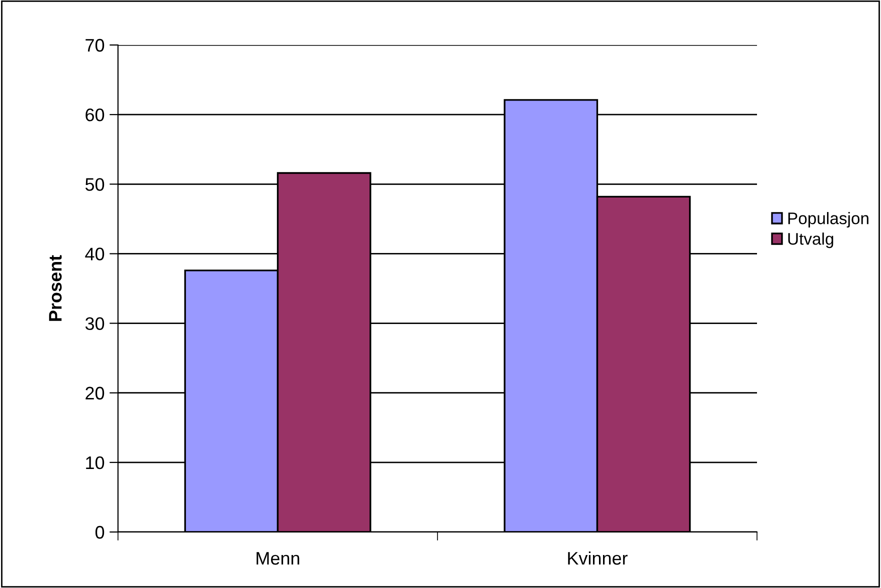 This screenshot has width=881, height=588. What do you see at coordinates (94, 254) in the screenshot?
I see `y-tick-label: 40` at bounding box center [94, 254].